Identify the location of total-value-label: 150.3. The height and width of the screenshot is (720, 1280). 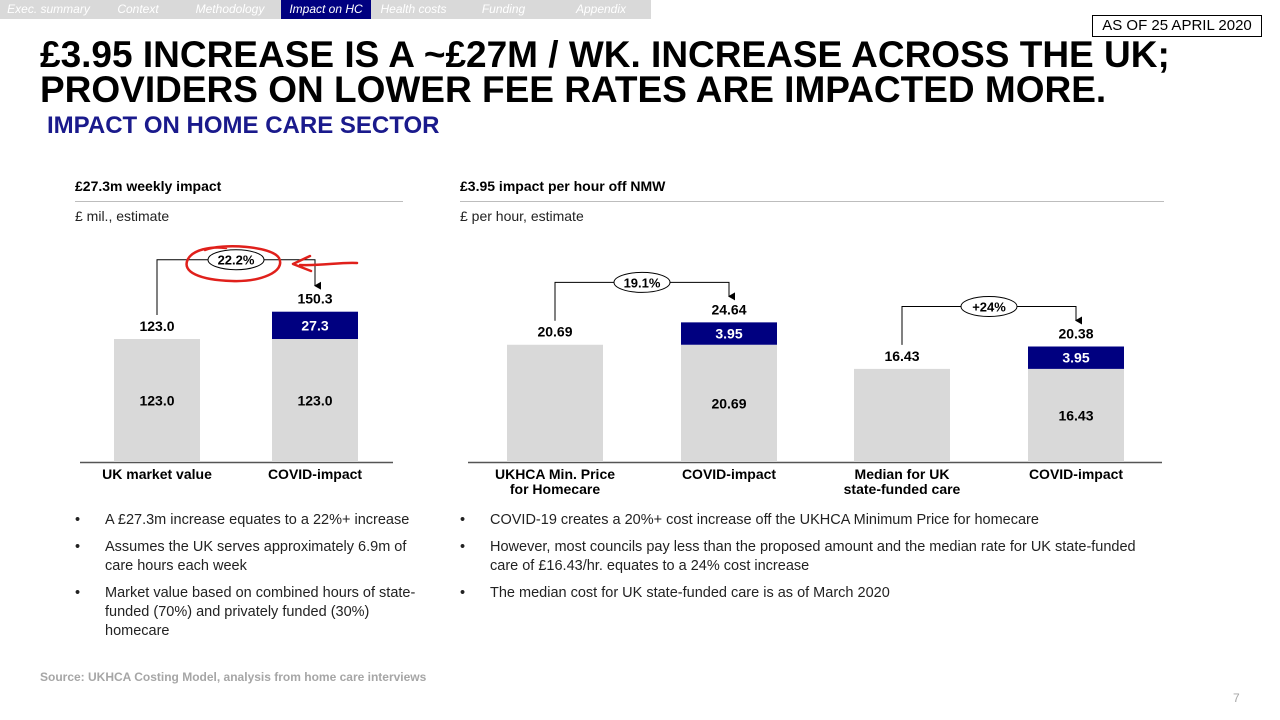
(314, 299).